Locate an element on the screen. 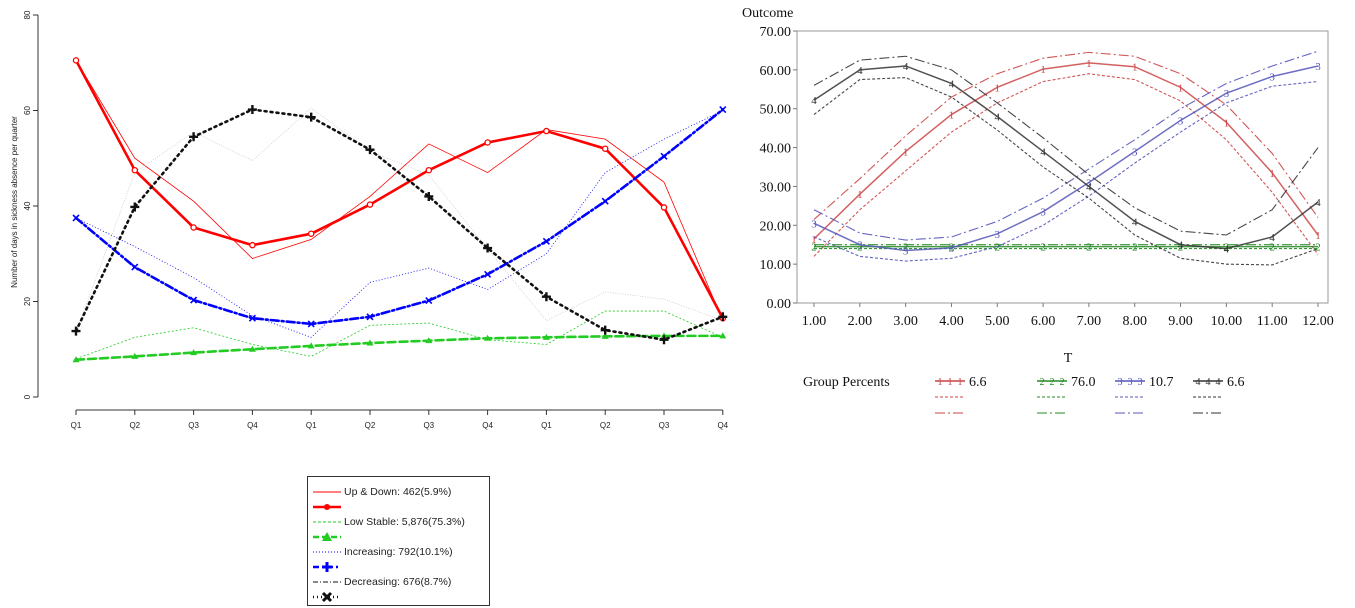 The image size is (1355, 608). legend-marker-group-1: 1 is located at coordinates (940, 382).